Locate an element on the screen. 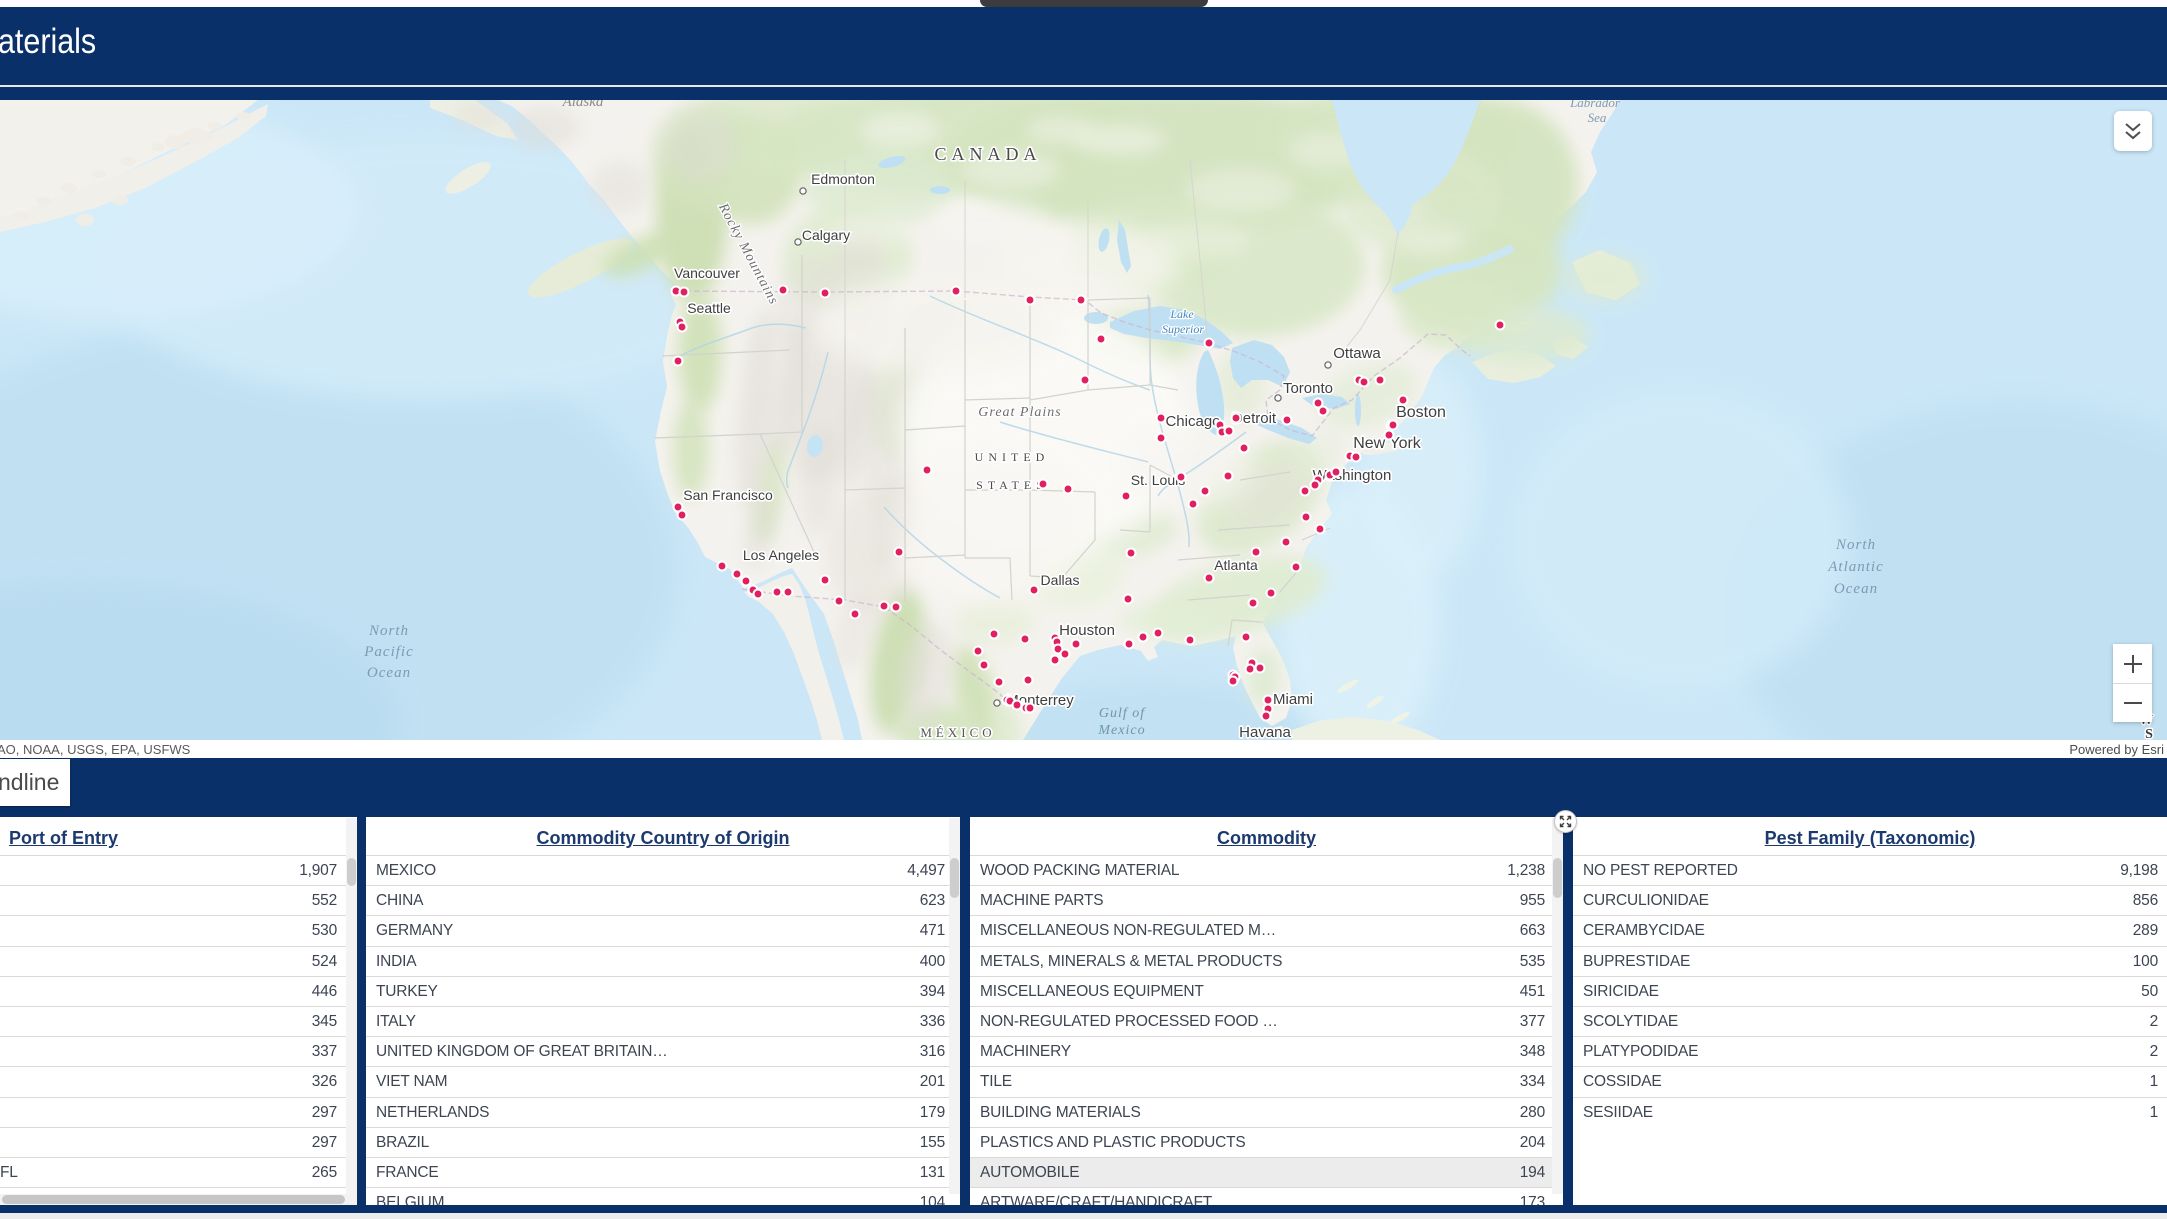 The width and height of the screenshot is (2167, 1219). svg-text: Havana is located at coordinates (1265, 732).